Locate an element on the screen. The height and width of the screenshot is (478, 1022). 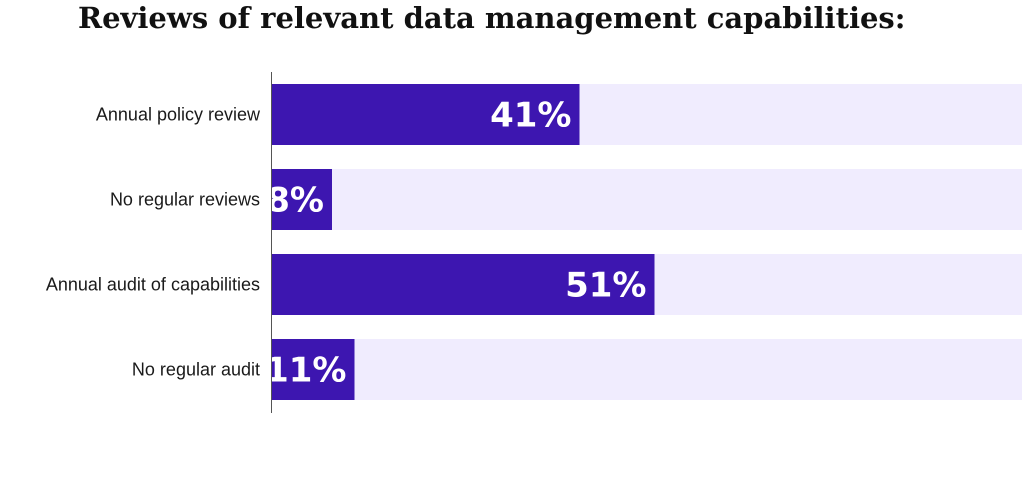
category-label: No regular audit is located at coordinates (196, 370).